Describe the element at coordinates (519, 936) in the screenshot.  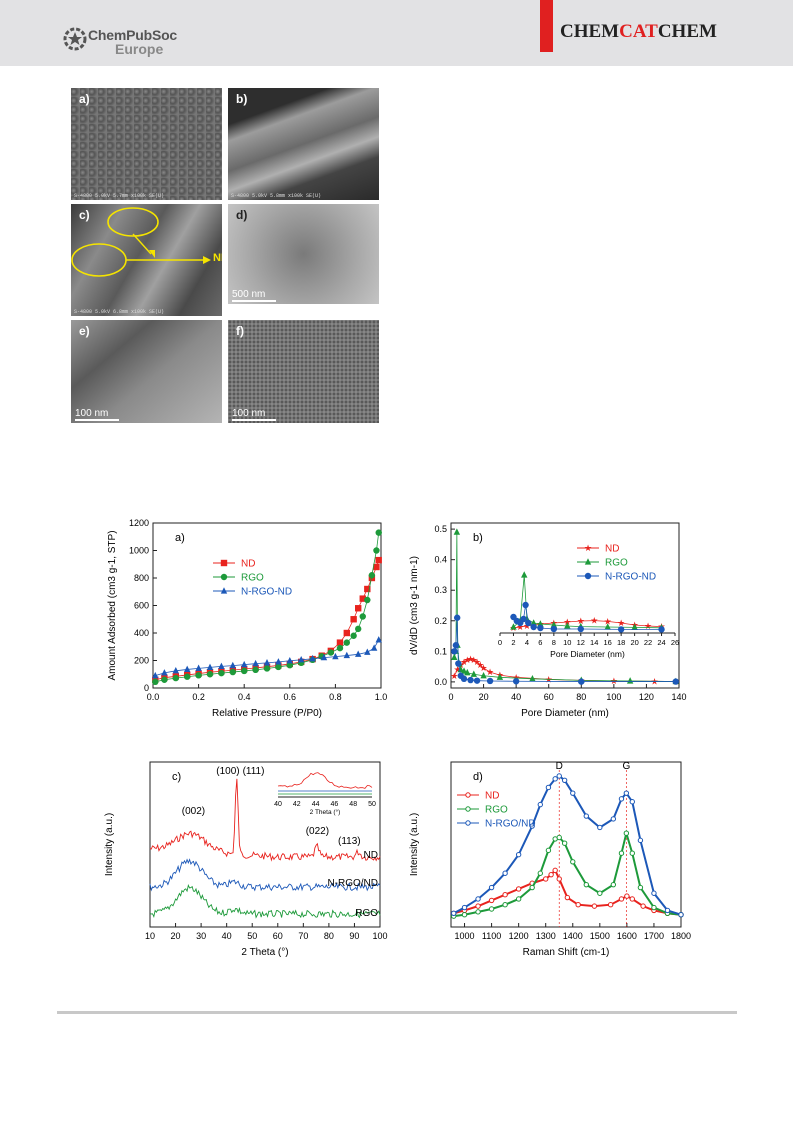
I see `x-tick-label: 1200` at that location.